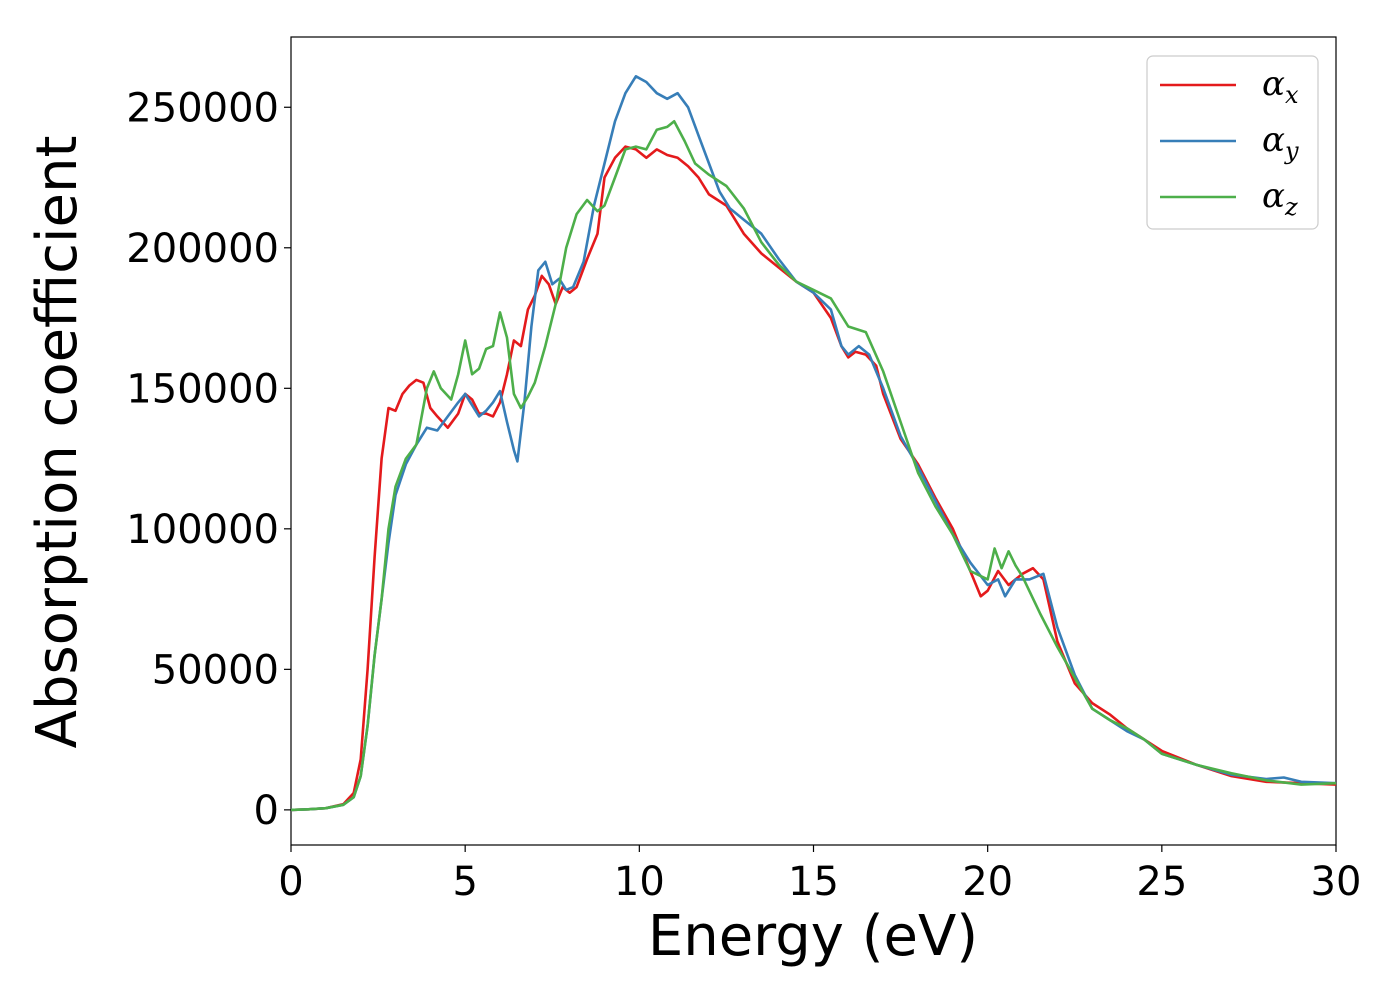 The width and height of the screenshot is (1400, 1000). I want to click on legend-label-y: αy, so click(1280, 142).